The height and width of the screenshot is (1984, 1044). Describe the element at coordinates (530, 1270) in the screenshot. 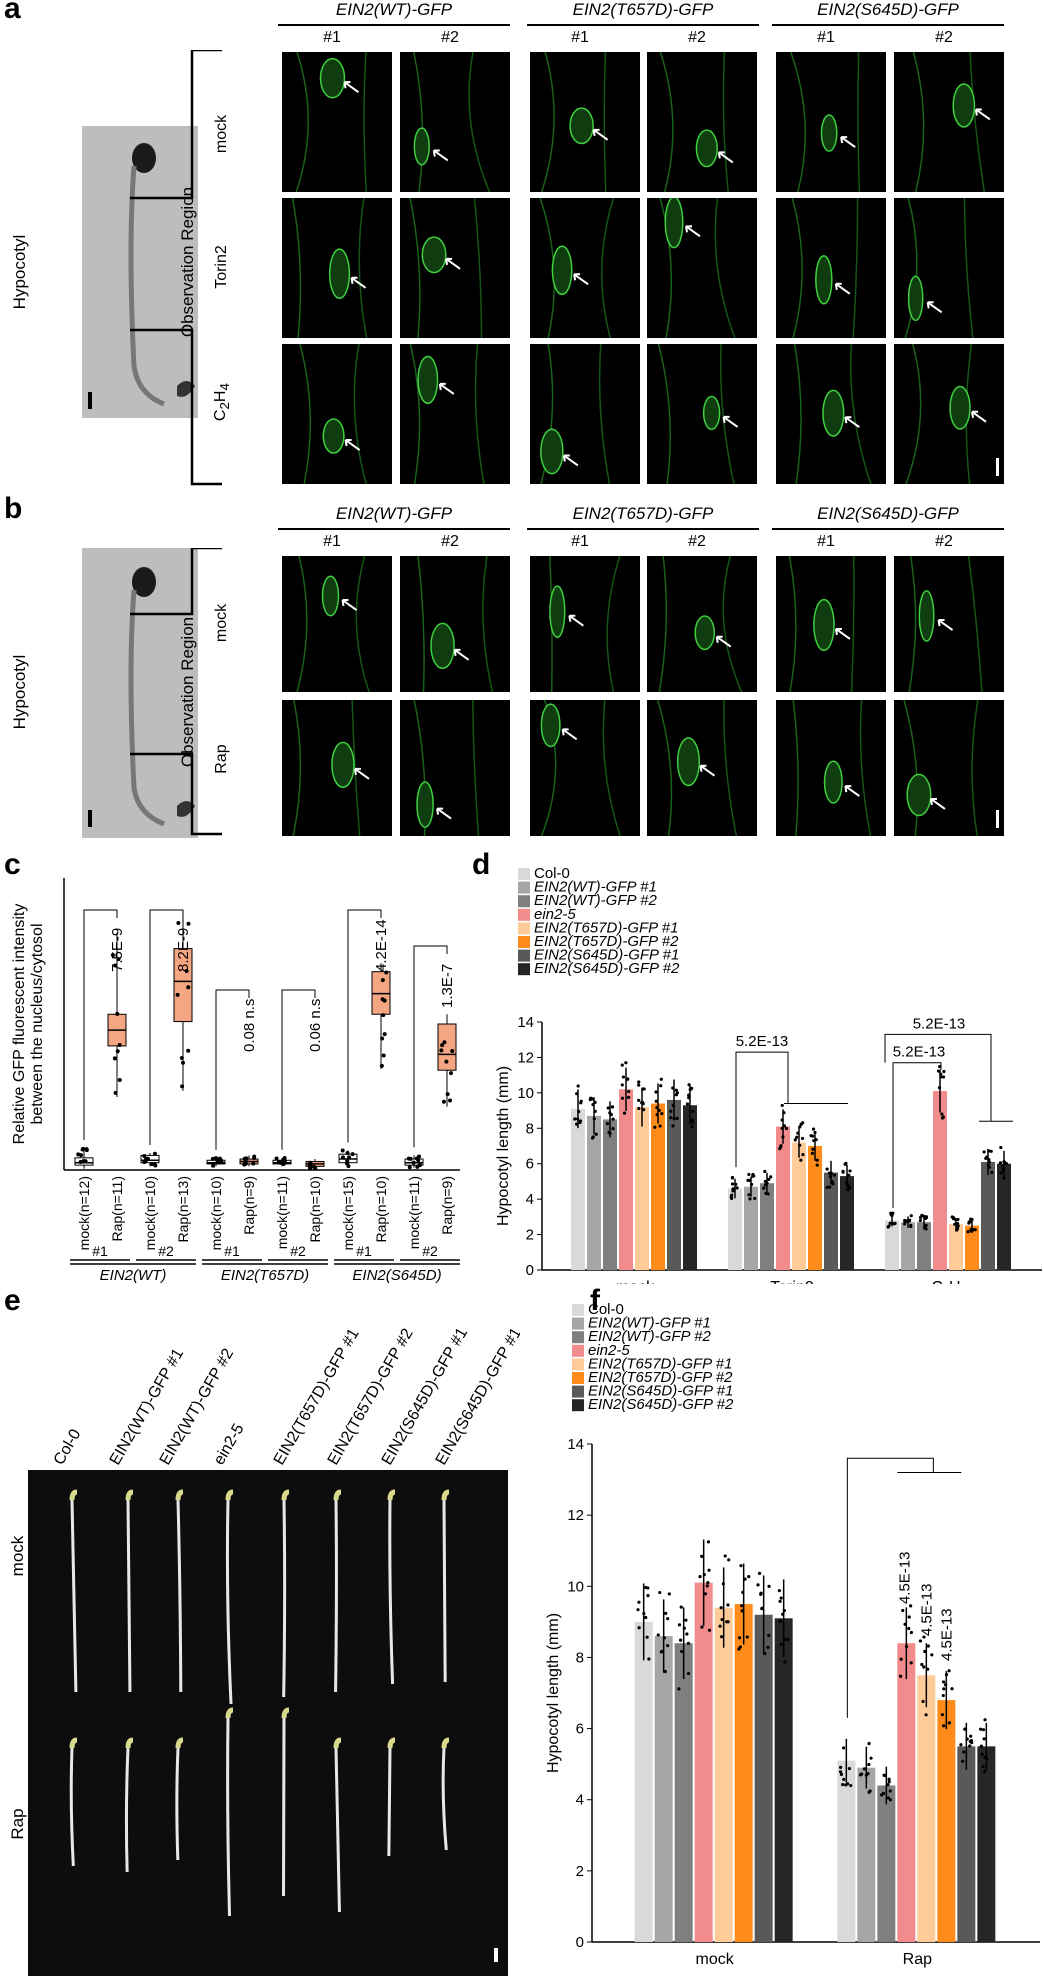

I see `y-tick-label: 0` at that location.